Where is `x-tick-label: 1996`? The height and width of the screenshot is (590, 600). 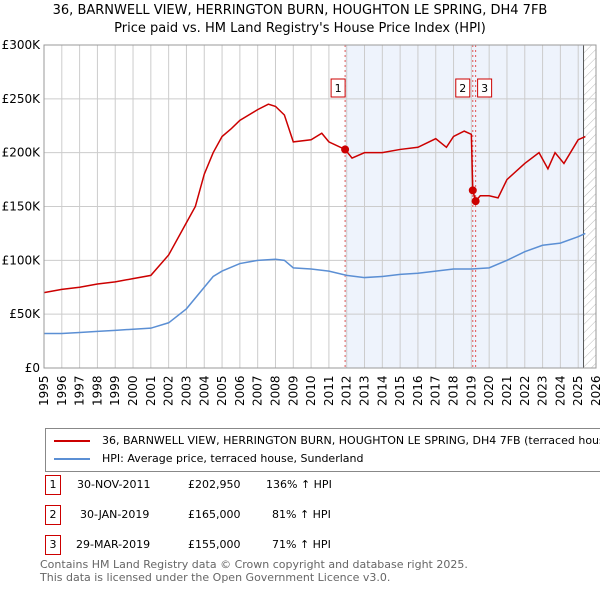
x-tick-label: 1996 is located at coordinates (62, 390).